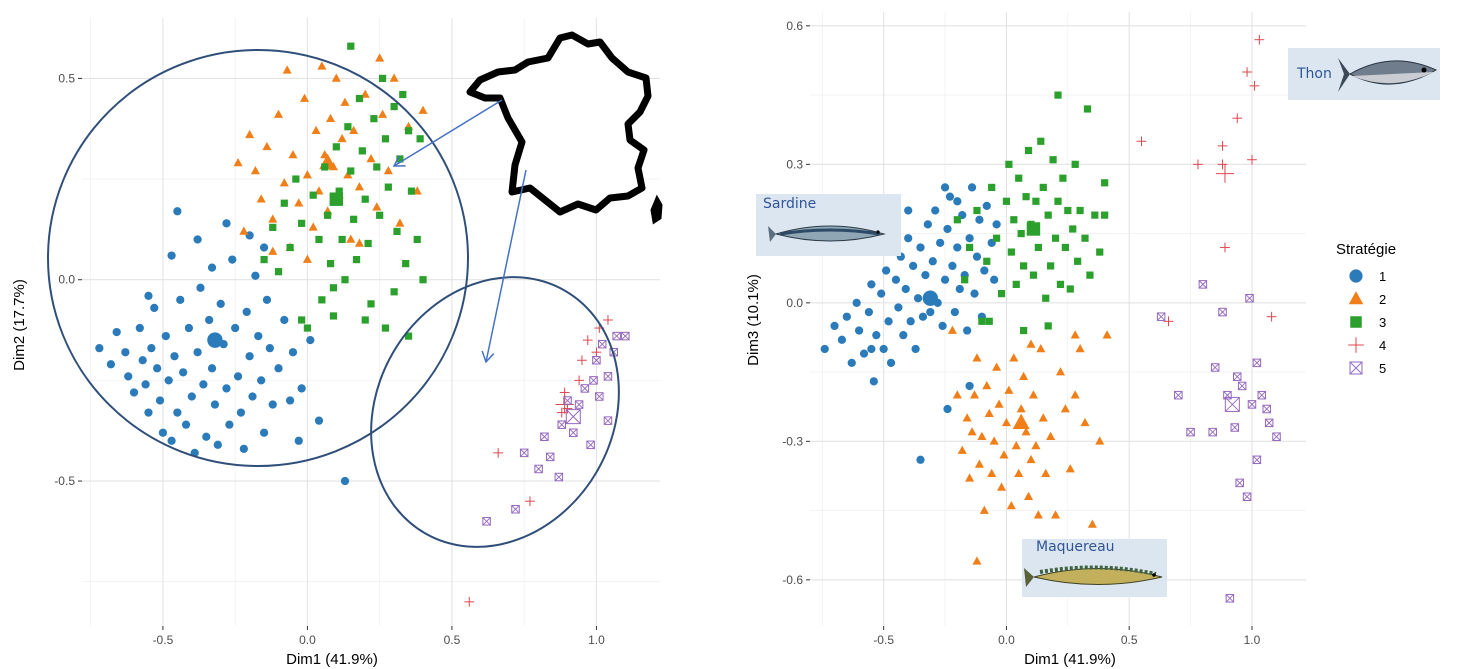 This screenshot has width=1467, height=669. I want to click on right-y-tick-label: 0.0, so click(794, 303).